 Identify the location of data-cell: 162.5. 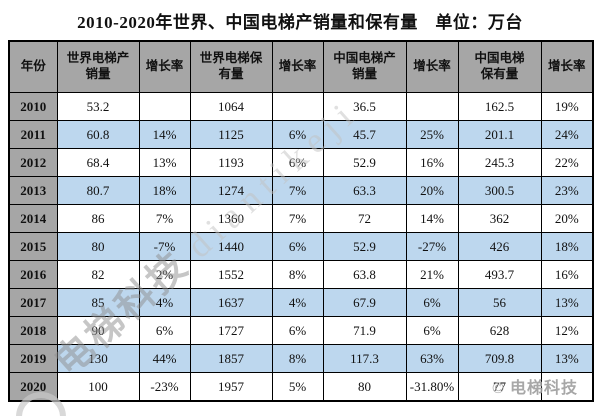
(499, 106).